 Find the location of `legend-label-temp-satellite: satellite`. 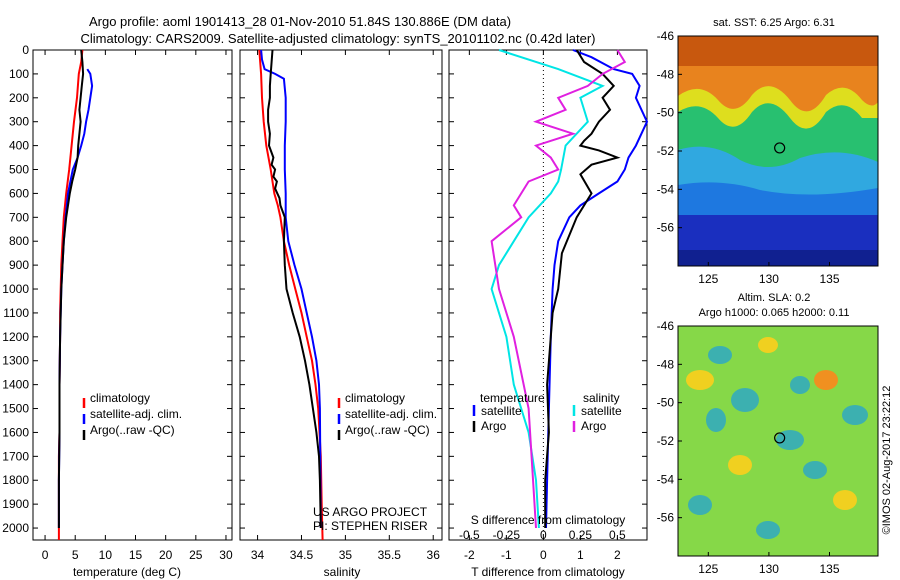

legend-label-temp-satellite: satellite is located at coordinates (501, 411).